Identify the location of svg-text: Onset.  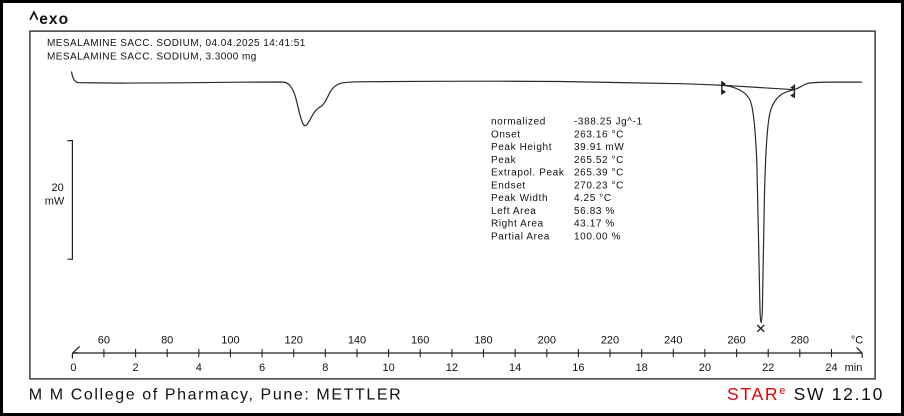
(506, 135).